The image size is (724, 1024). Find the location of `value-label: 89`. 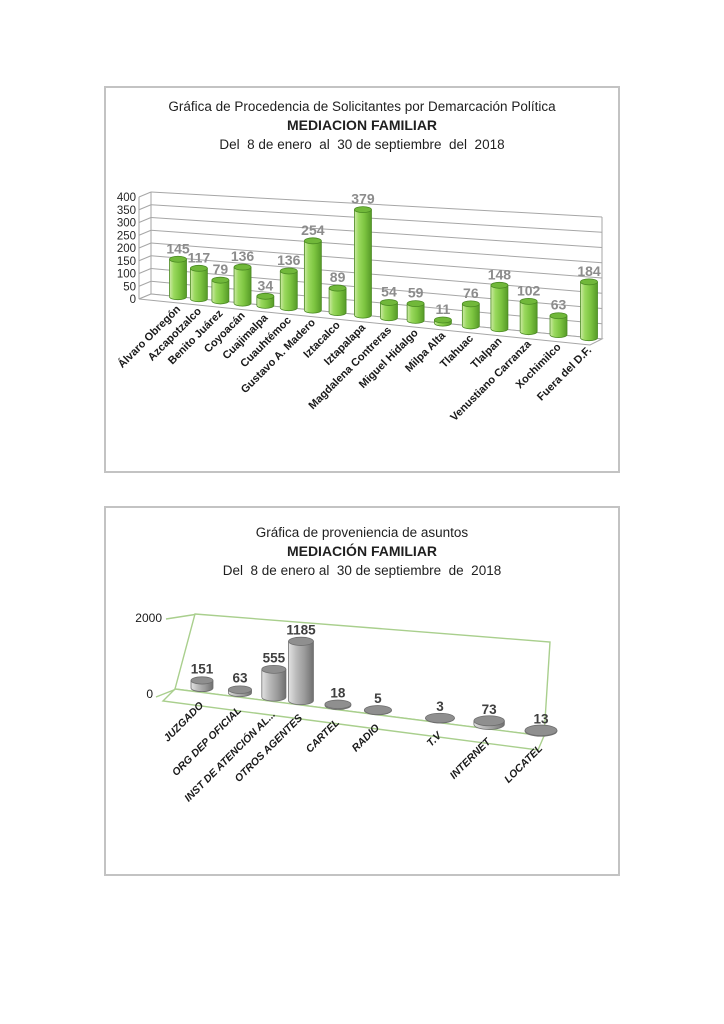

value-label: 89 is located at coordinates (338, 277).